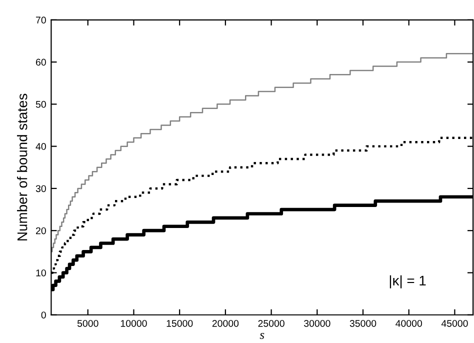 This screenshot has width=474, height=343. What do you see at coordinates (409, 323) in the screenshot?
I see `x-tick-label: 40000` at bounding box center [409, 323].